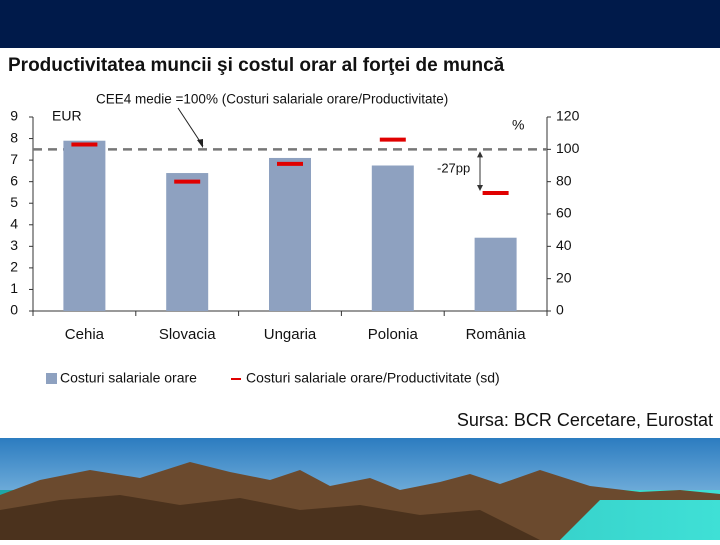 The width and height of the screenshot is (720, 545). Describe the element at coordinates (564, 245) in the screenshot. I see `y2-tick-label: 40` at that location.